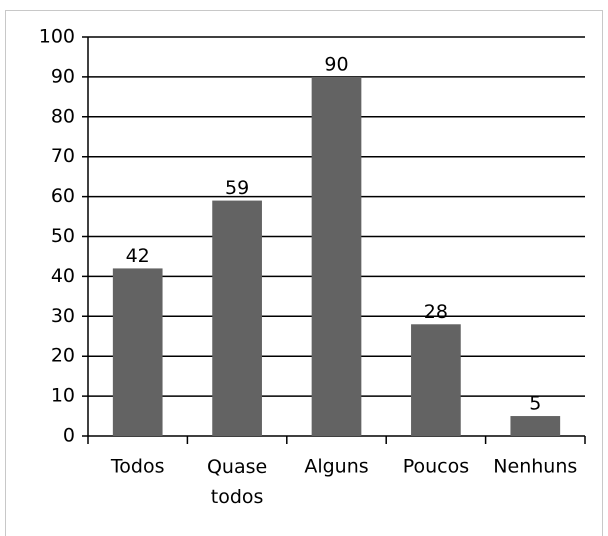  What do you see at coordinates (436, 467) in the screenshot?
I see `x-tick-label: Poucos` at bounding box center [436, 467].